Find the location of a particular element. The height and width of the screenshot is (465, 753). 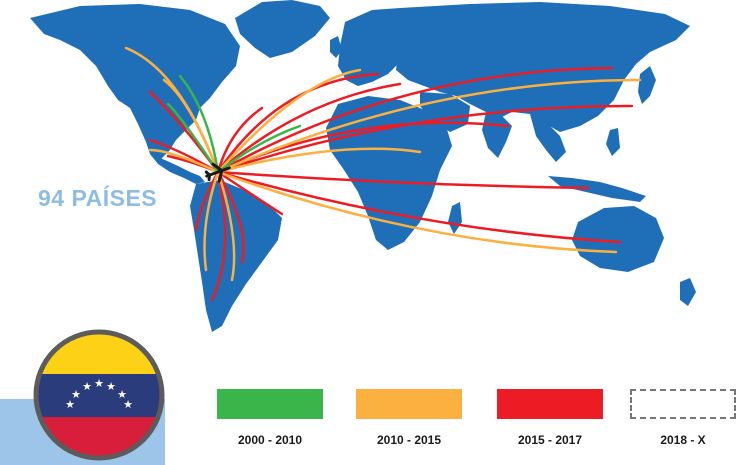

indonesia is located at coordinates (597, 189).